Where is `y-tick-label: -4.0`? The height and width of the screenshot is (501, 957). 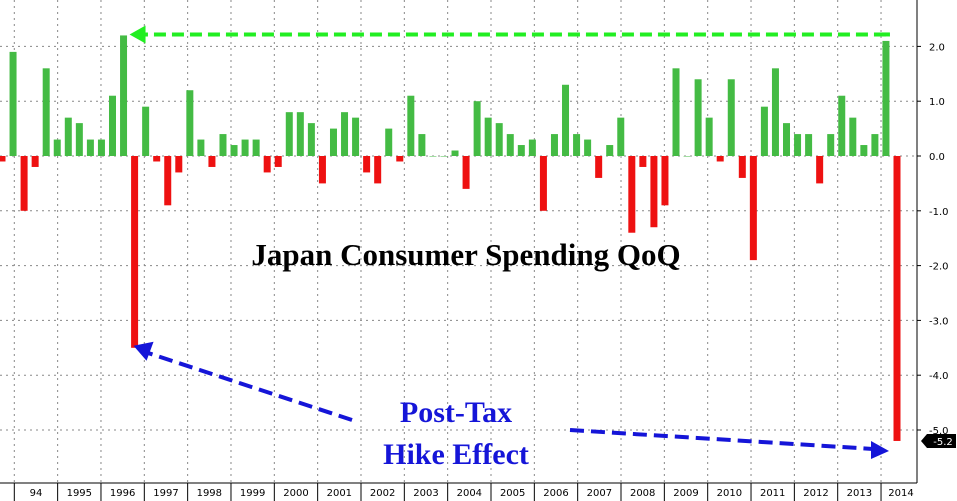 y-tick-label: -4.0 is located at coordinates (939, 376).